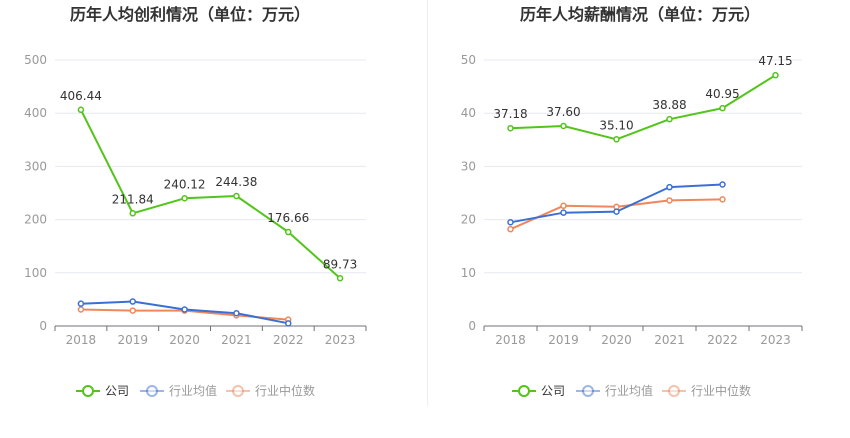  I want to click on chart-divider, so click(427, 203).